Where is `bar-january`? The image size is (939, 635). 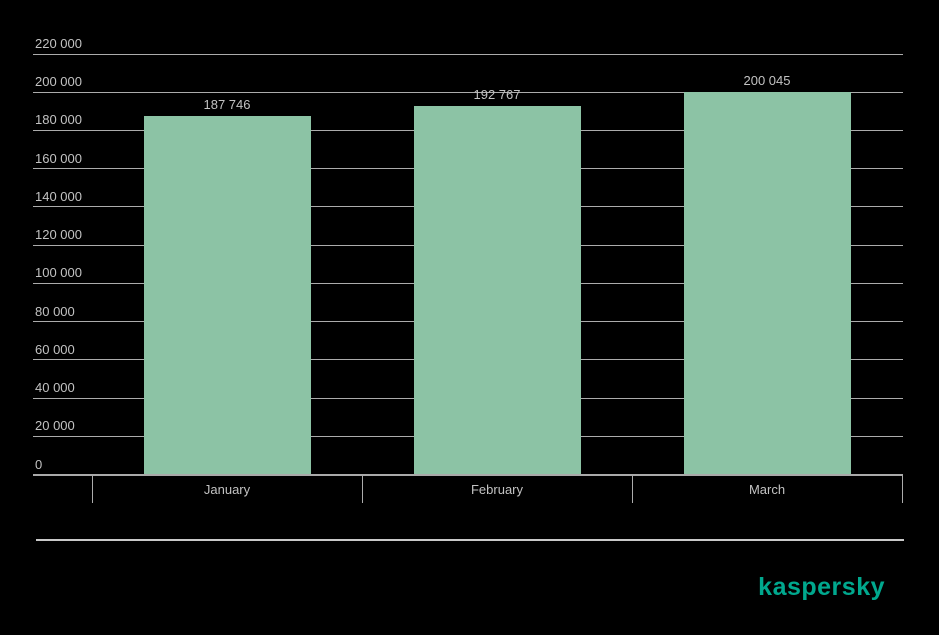
bar-january is located at coordinates (227, 295).